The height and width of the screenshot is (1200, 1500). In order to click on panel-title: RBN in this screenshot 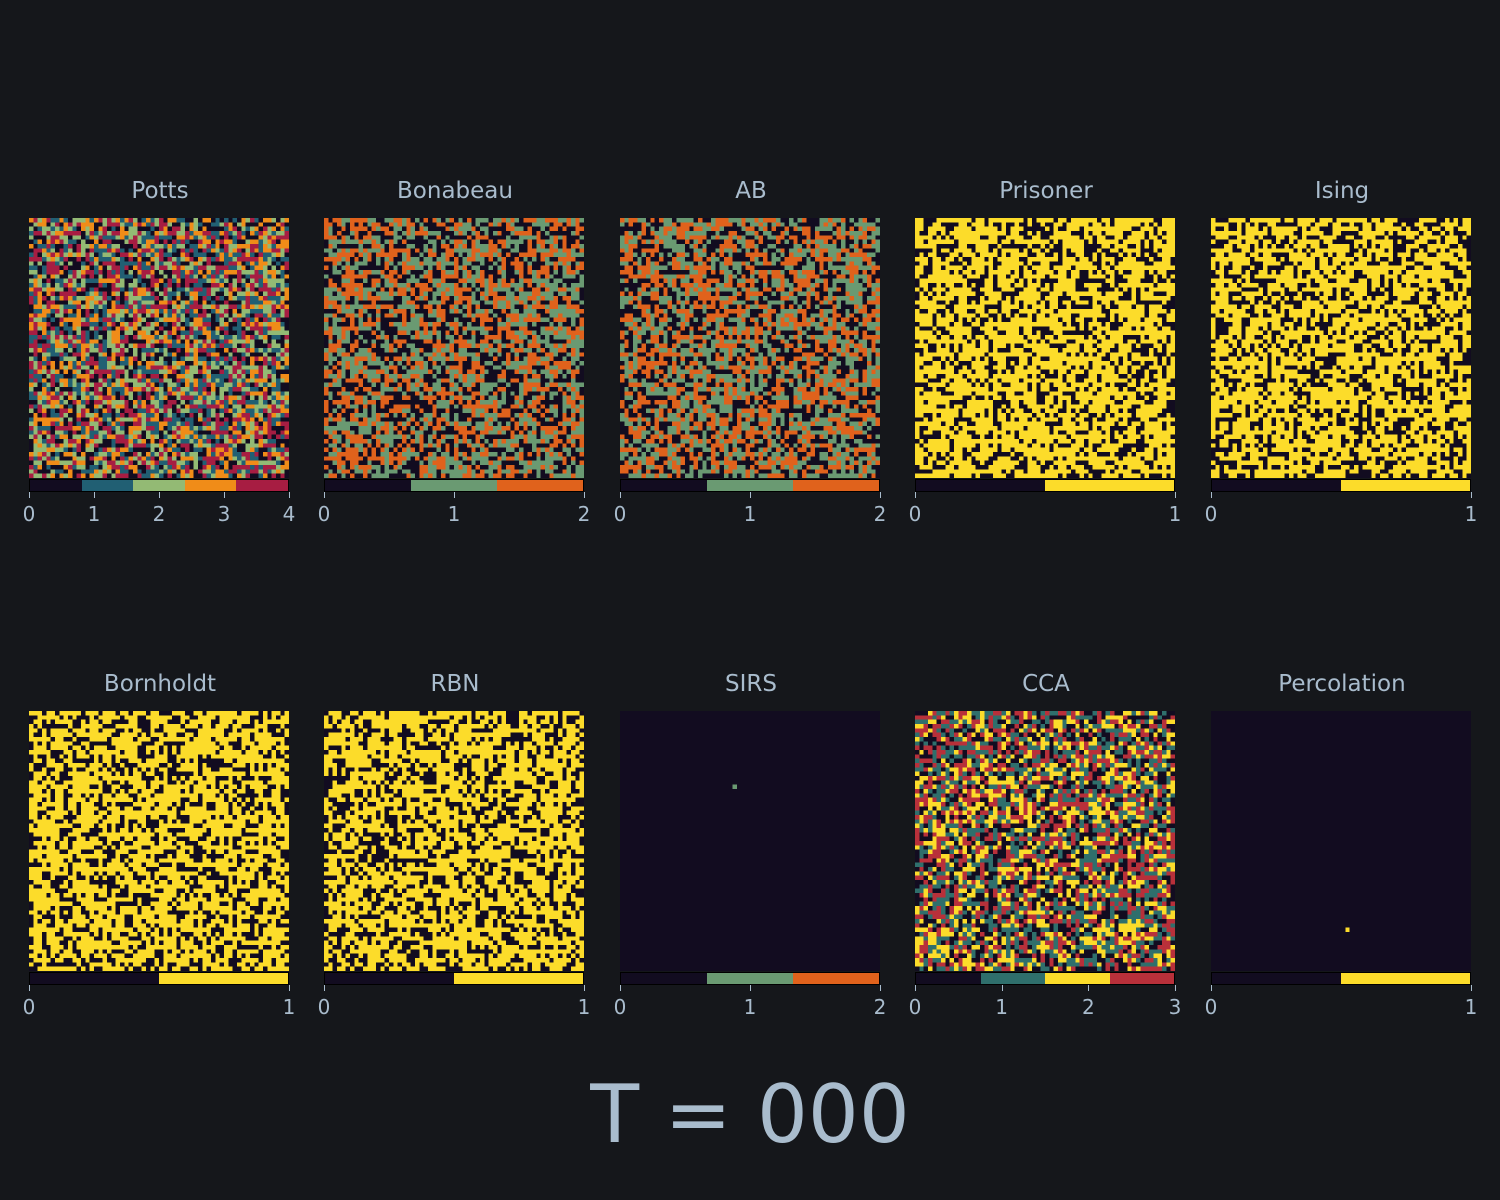, I will do `click(455, 684)`.